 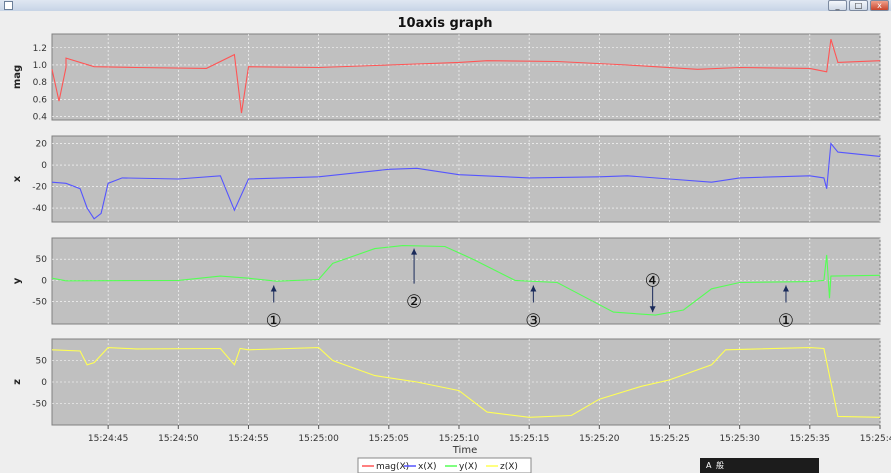 What do you see at coordinates (108, 439) in the screenshot?
I see `x-tick-label: 15:24:45` at bounding box center [108, 439].